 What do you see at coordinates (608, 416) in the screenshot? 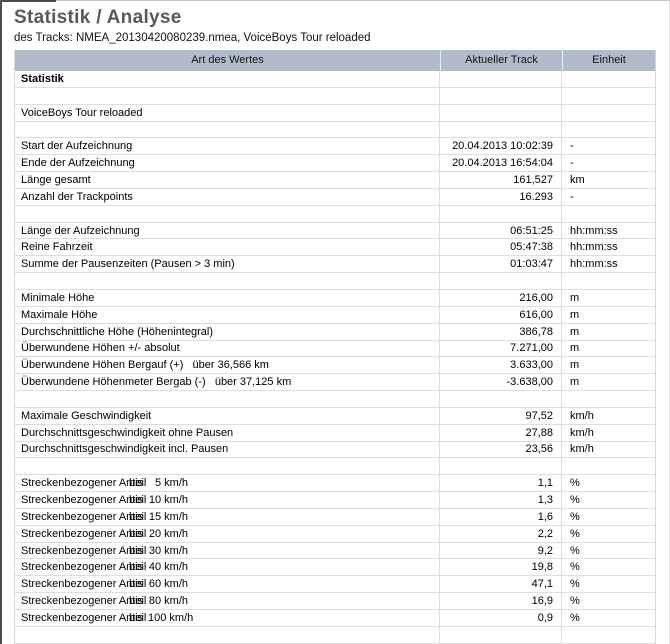
I see `row-unit-cell: km/h` at bounding box center [608, 416].